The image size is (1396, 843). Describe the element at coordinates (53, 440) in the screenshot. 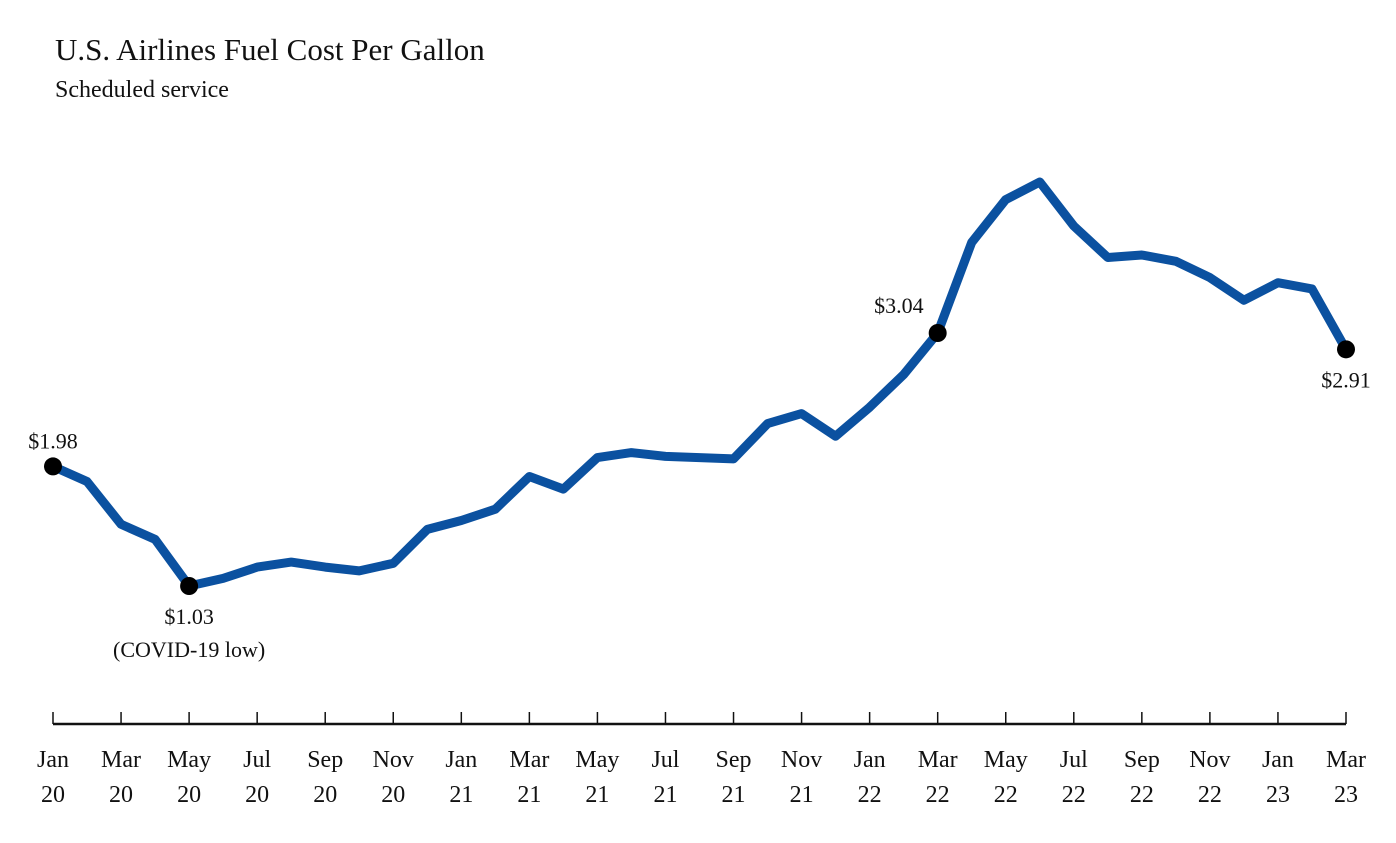

I see `annotation-label: $1.98` at that location.